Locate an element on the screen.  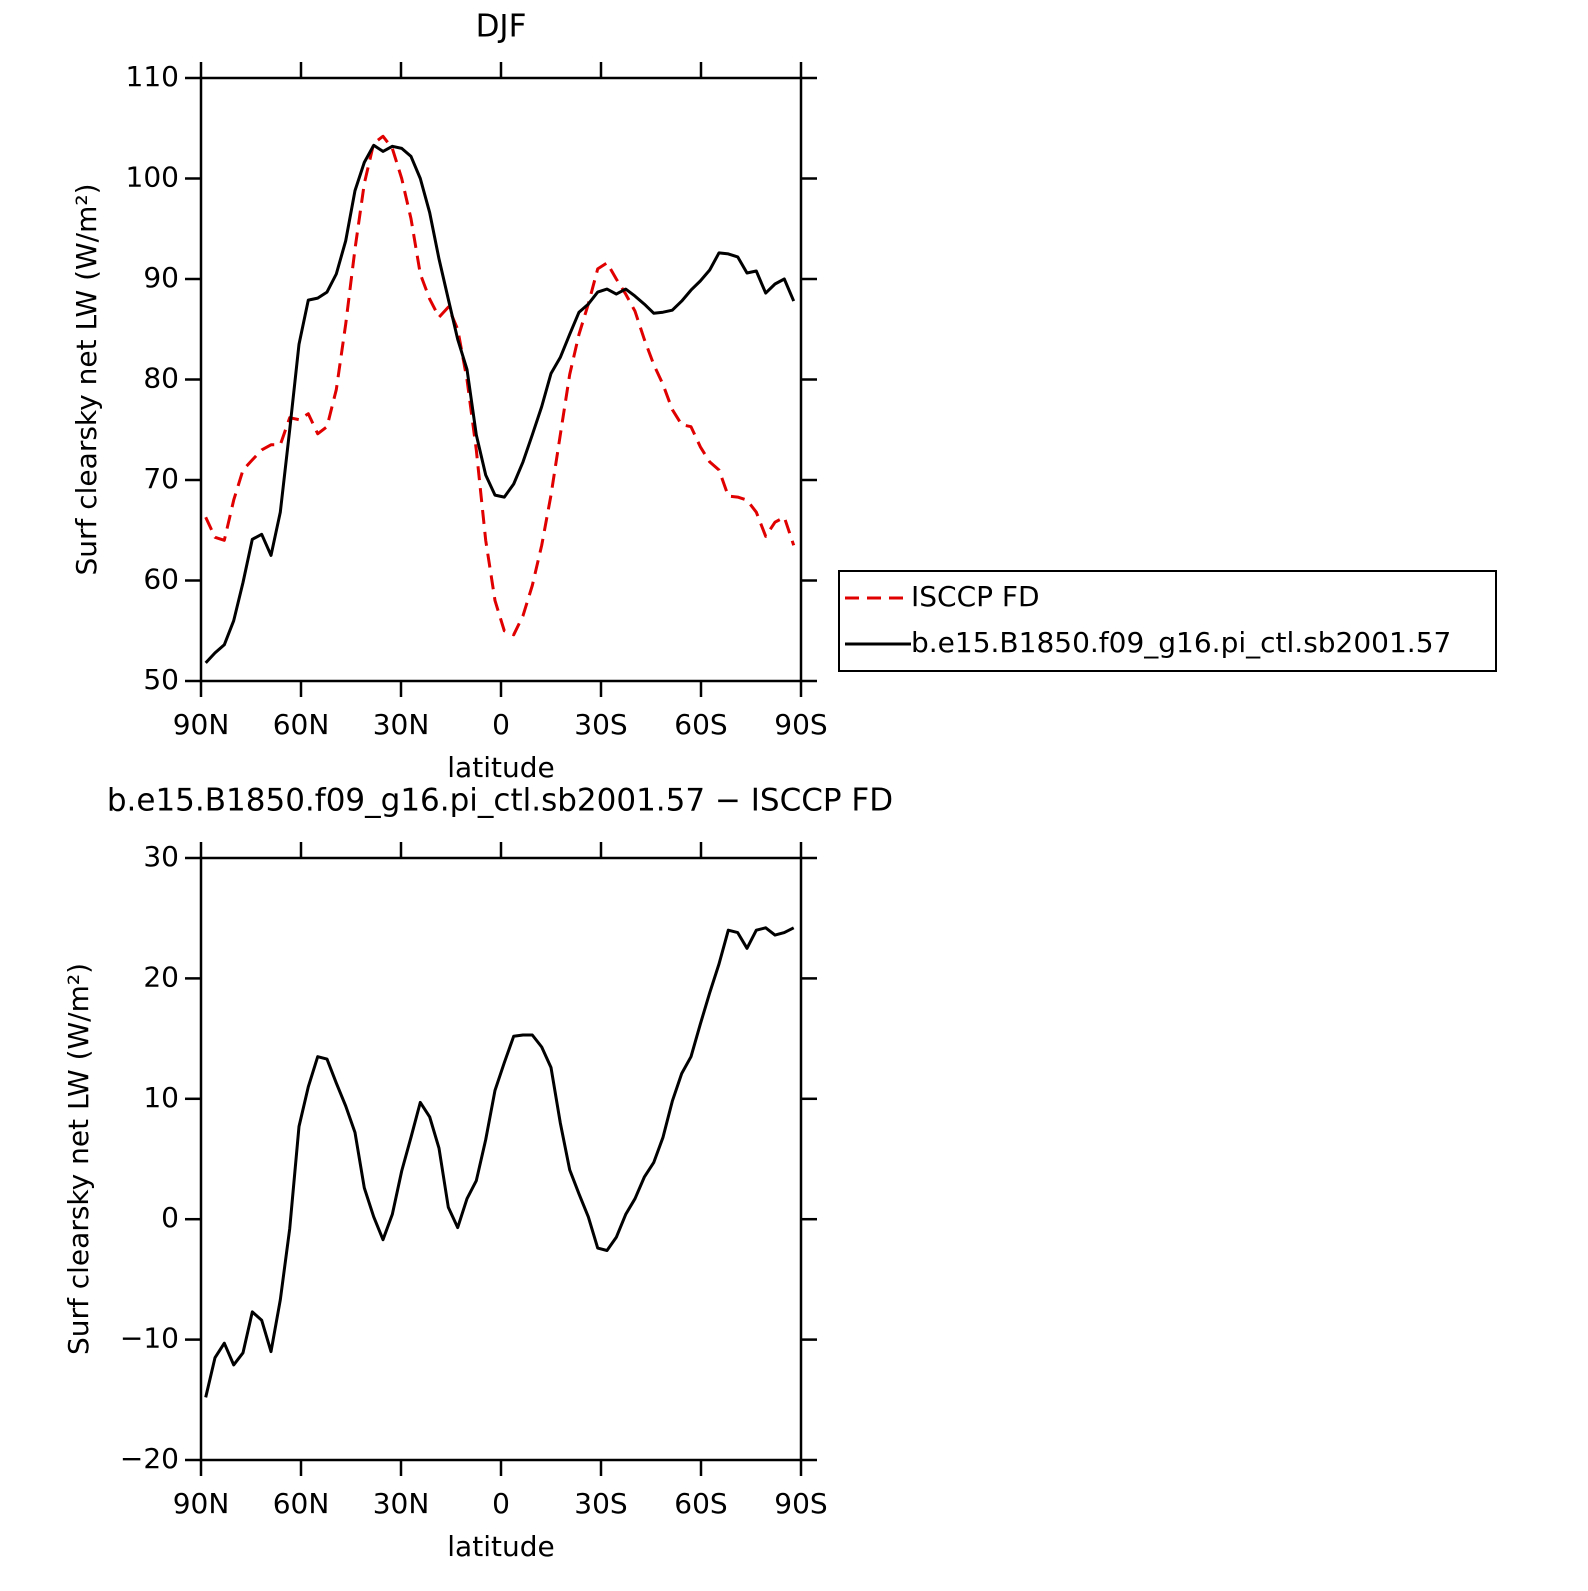
legend-label: ISCCP FD is located at coordinates (975, 596).